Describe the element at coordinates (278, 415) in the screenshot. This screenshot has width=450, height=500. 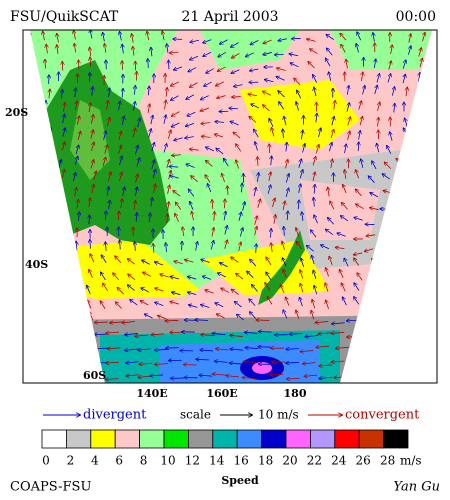
I see `scale-value: 10 m/s` at that location.